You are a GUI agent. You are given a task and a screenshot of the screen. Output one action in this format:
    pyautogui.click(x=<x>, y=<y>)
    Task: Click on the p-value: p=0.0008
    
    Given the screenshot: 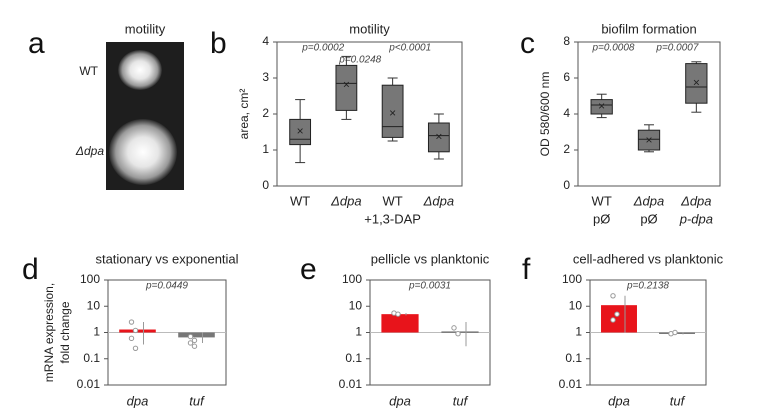 What is the action you would take?
    pyautogui.click(x=613, y=48)
    